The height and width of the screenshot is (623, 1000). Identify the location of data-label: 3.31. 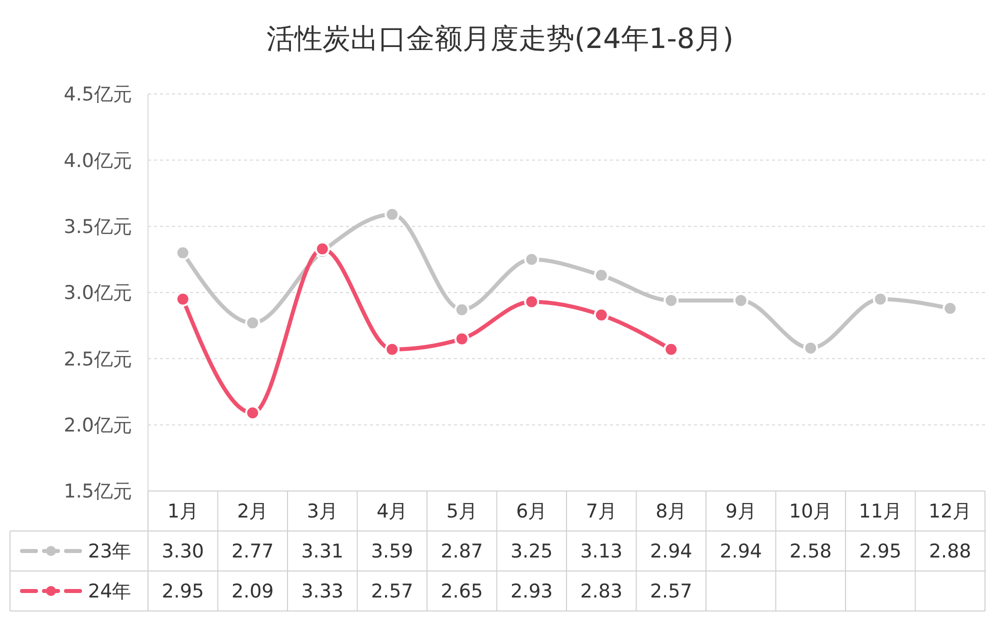
(322, 551).